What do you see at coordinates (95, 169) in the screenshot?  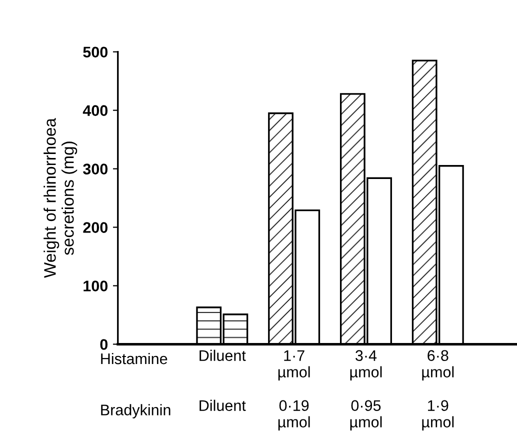 I see `y-tick-label: 300` at bounding box center [95, 169].